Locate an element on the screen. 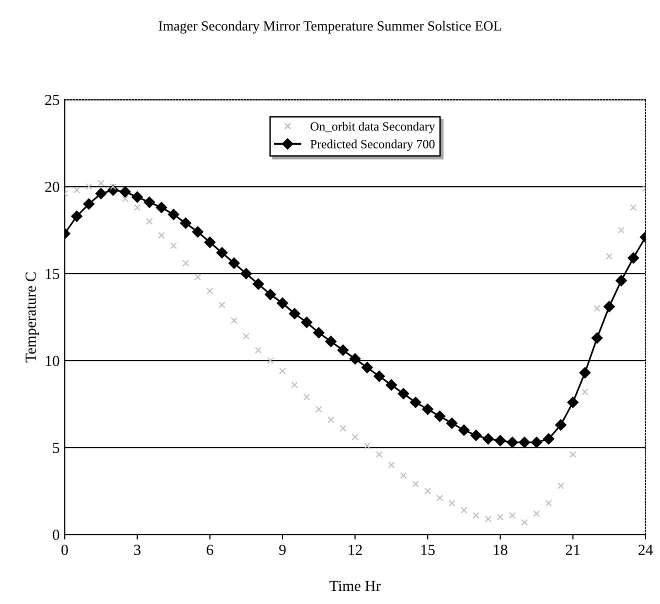 The height and width of the screenshot is (604, 660). x-tick-label: 0 is located at coordinates (64, 550).